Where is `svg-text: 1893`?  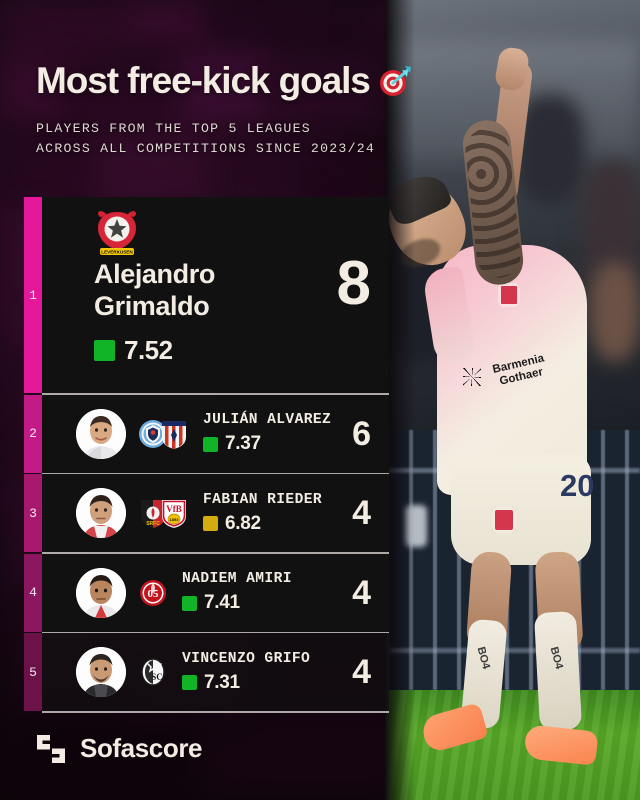
svg-text: 1893 is located at coordinates (175, 519).